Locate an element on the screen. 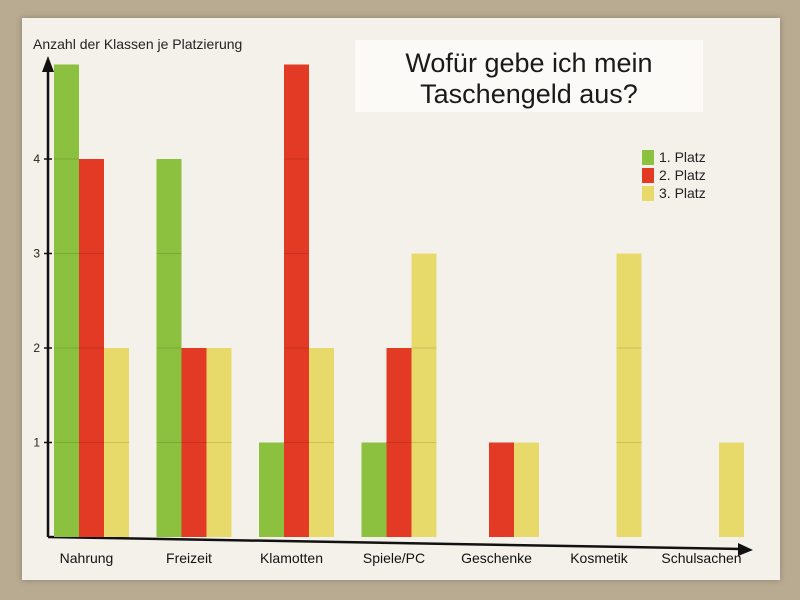 This screenshot has width=800, height=600. y-tick-label: 2 is located at coordinates (36, 348).